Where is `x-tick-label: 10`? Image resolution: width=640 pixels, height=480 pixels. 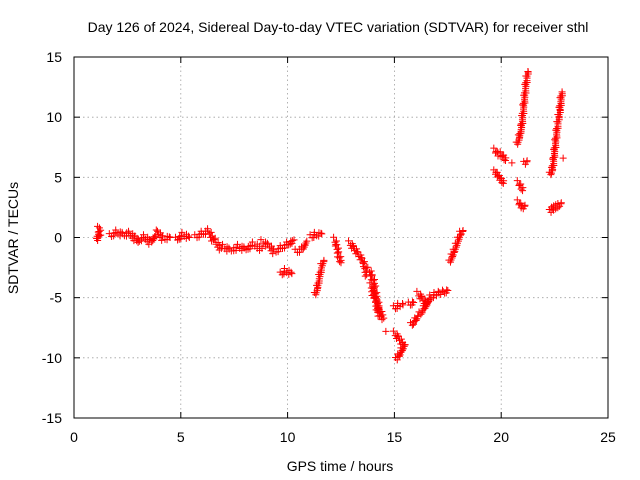
x-tick-label: 10 is located at coordinates (288, 437).